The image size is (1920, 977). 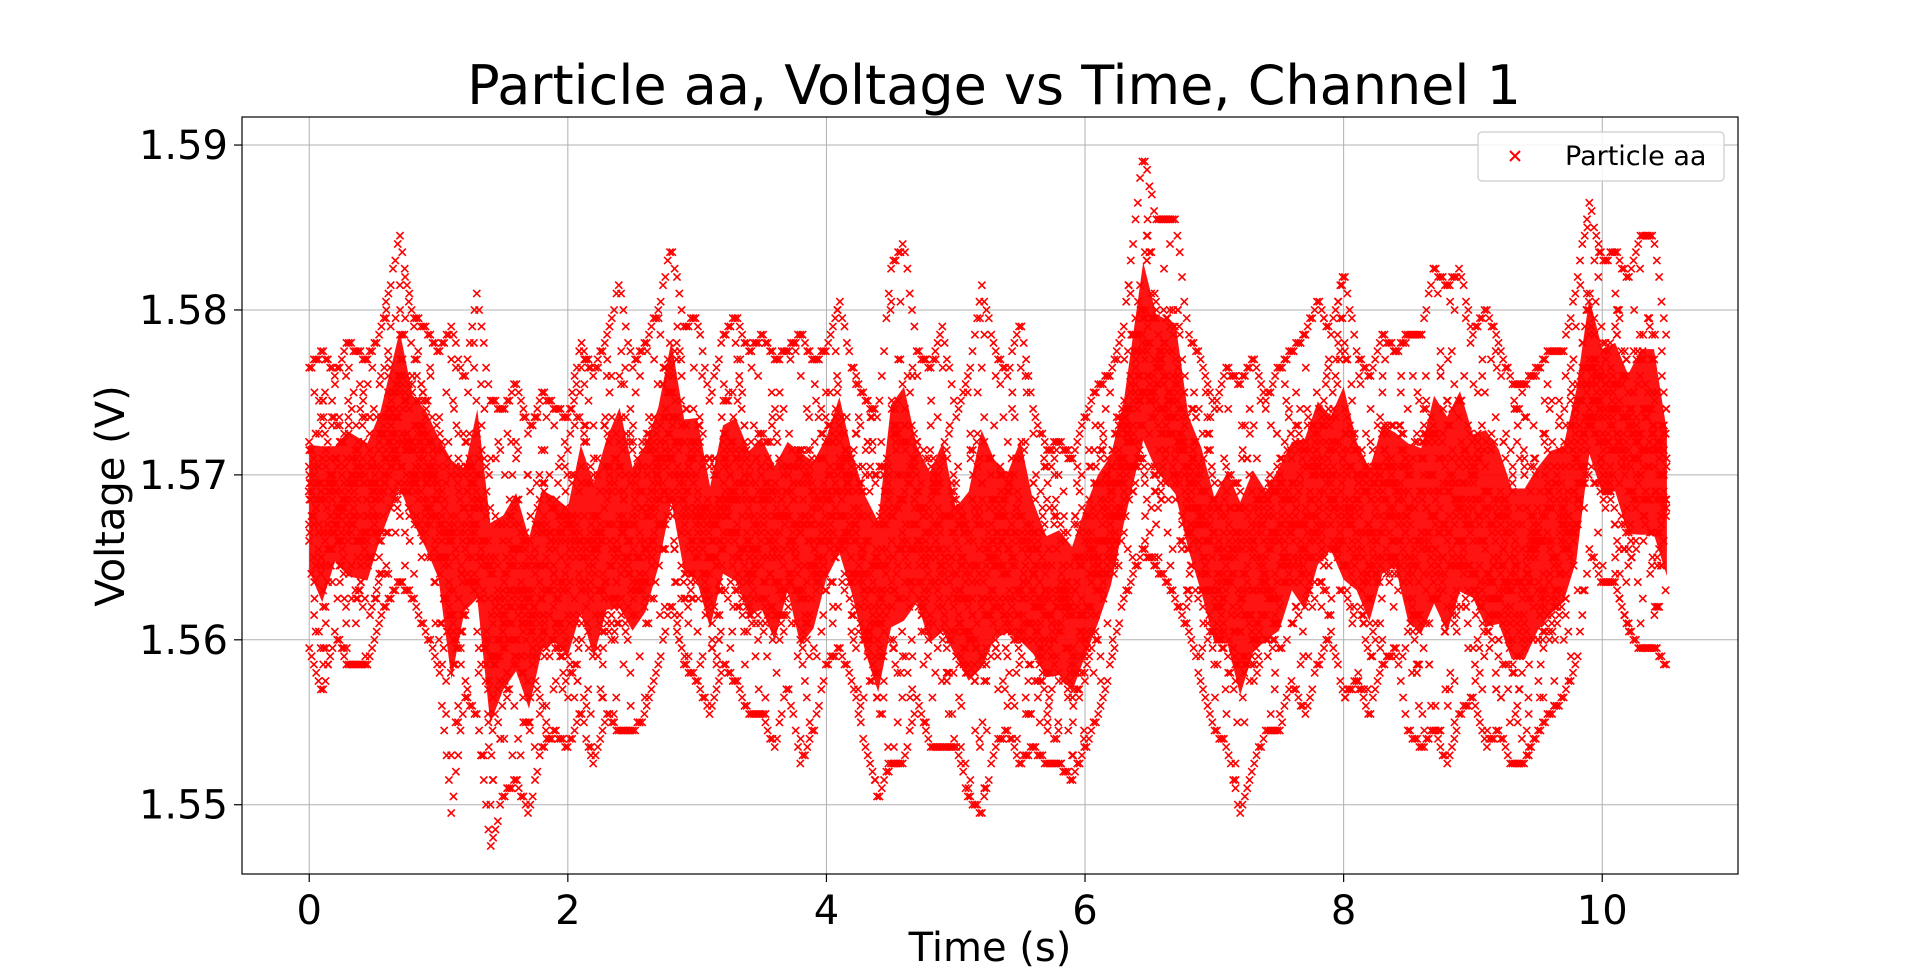 I want to click on chart-title: Particle aa, Voltage vs Time, Channel 1, so click(x=994, y=85).